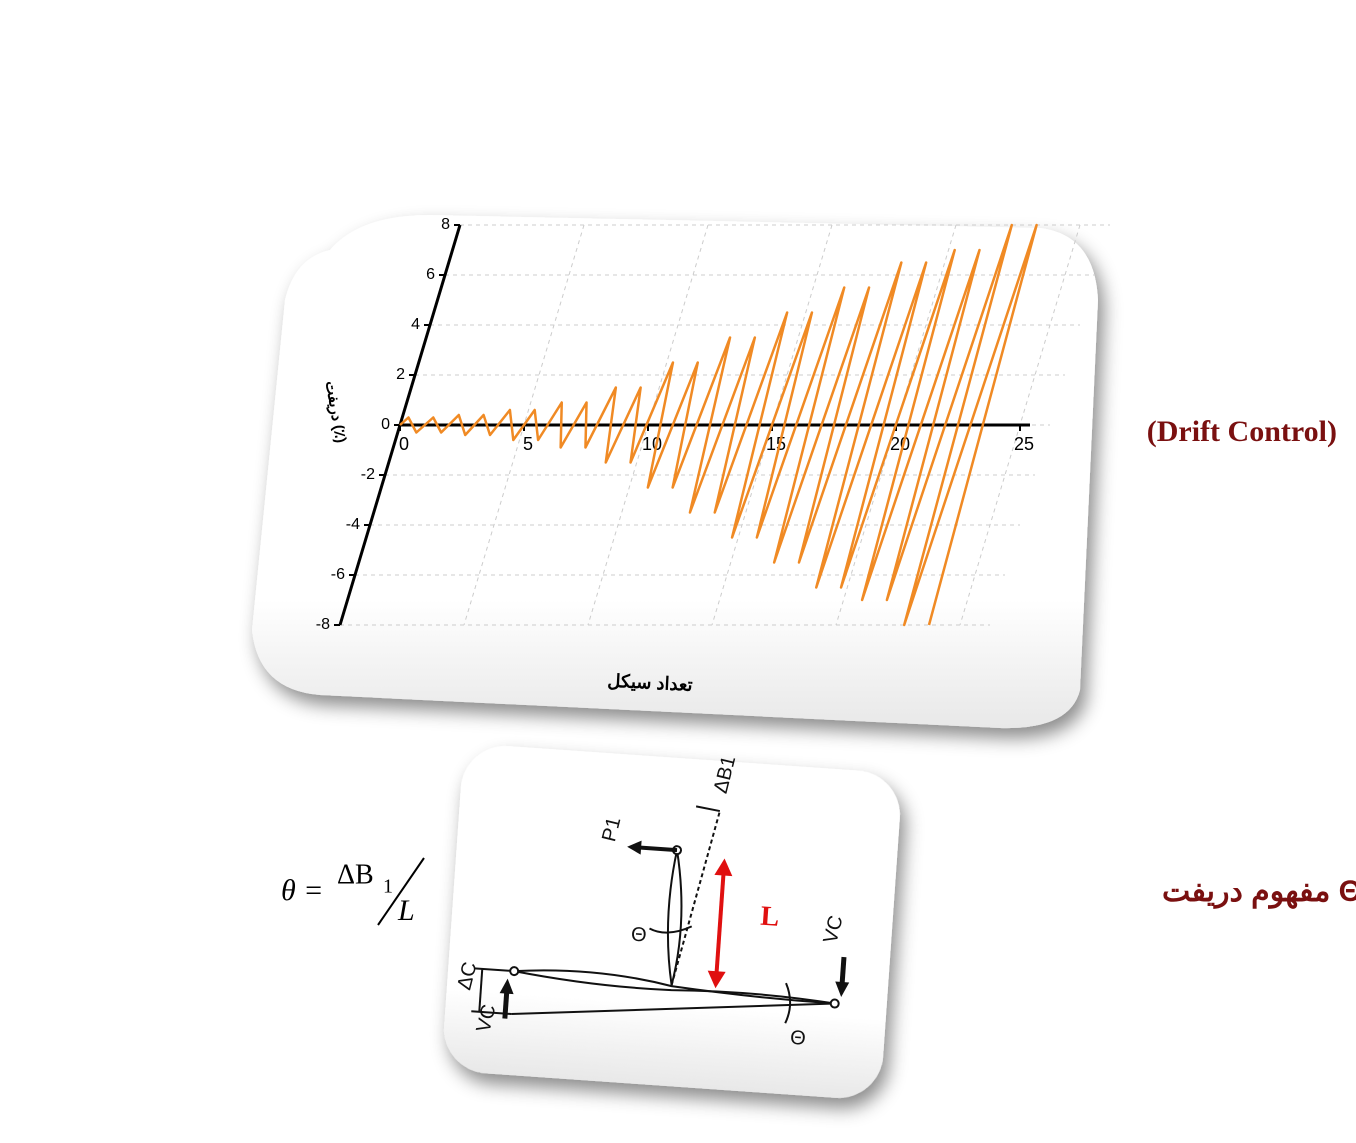 Image resolution: width=1356 pixels, height=1143 pixels. I want to click on y-tick-label: -8, so click(323, 624).